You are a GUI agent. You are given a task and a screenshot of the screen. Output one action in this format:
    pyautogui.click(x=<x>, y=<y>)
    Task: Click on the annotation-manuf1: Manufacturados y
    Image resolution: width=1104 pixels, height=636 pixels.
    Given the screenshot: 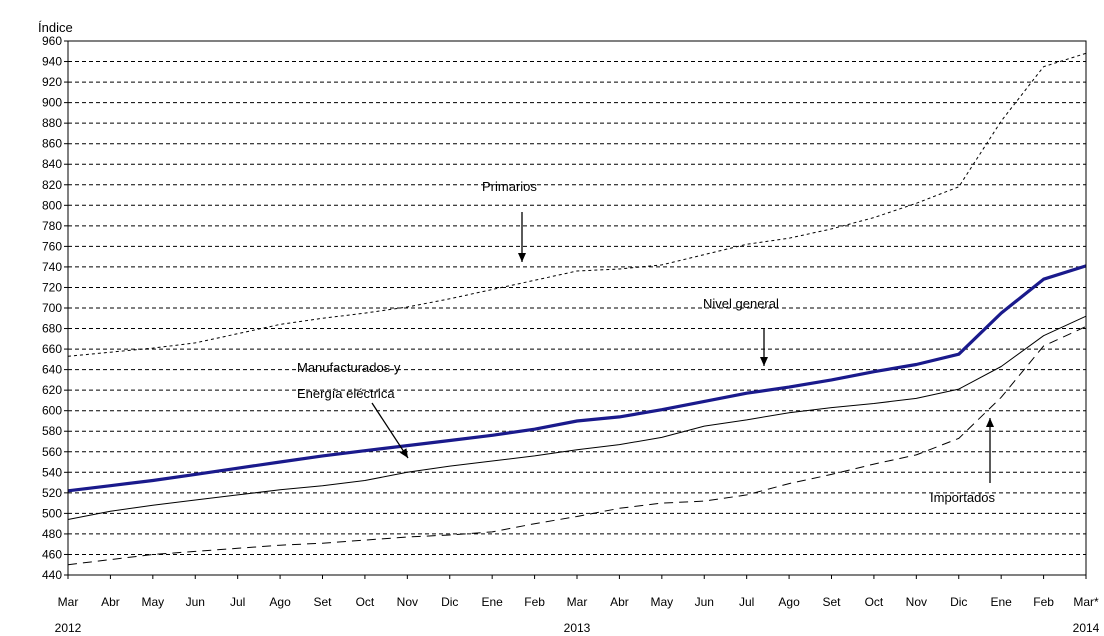 What is the action you would take?
    pyautogui.click(x=349, y=367)
    